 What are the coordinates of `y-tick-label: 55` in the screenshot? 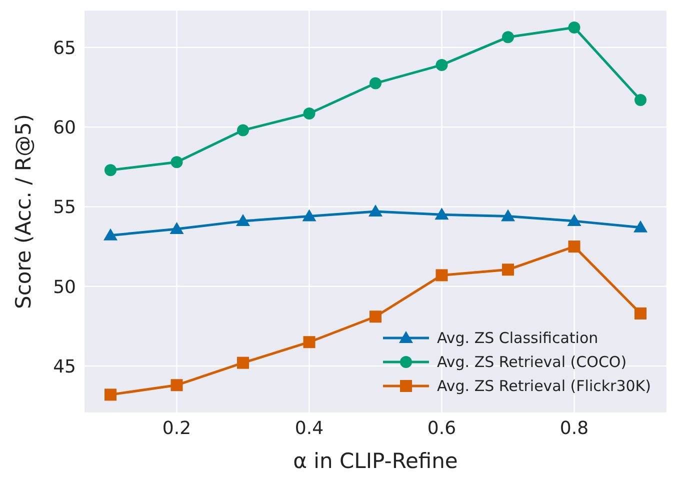 It's located at (64, 207).